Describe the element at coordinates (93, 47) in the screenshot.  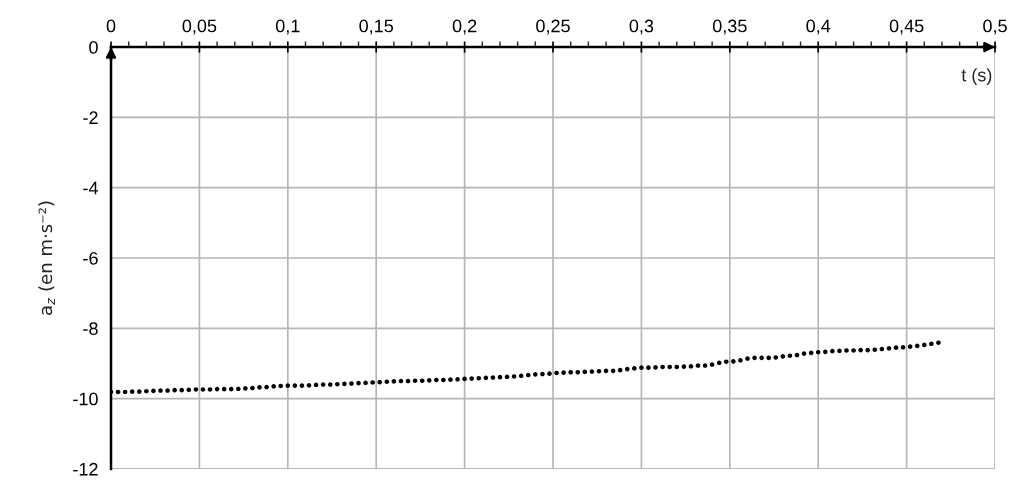
I see `y-tick-label: 0` at that location.